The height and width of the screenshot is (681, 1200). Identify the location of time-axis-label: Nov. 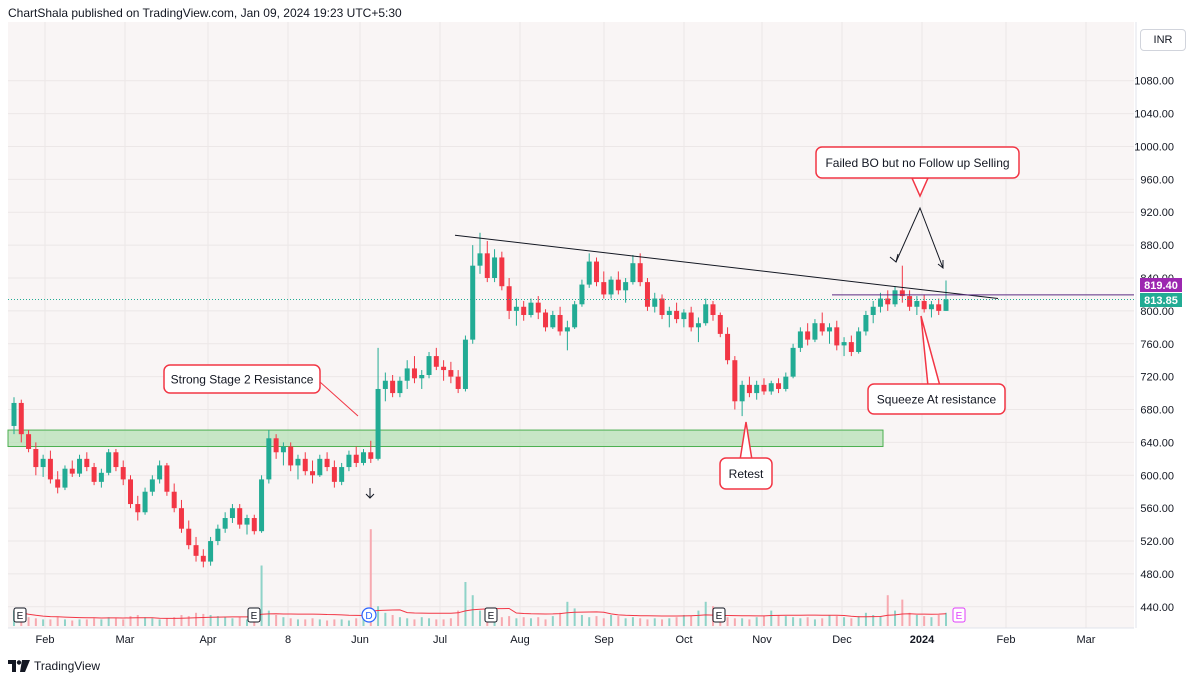
(762, 640).